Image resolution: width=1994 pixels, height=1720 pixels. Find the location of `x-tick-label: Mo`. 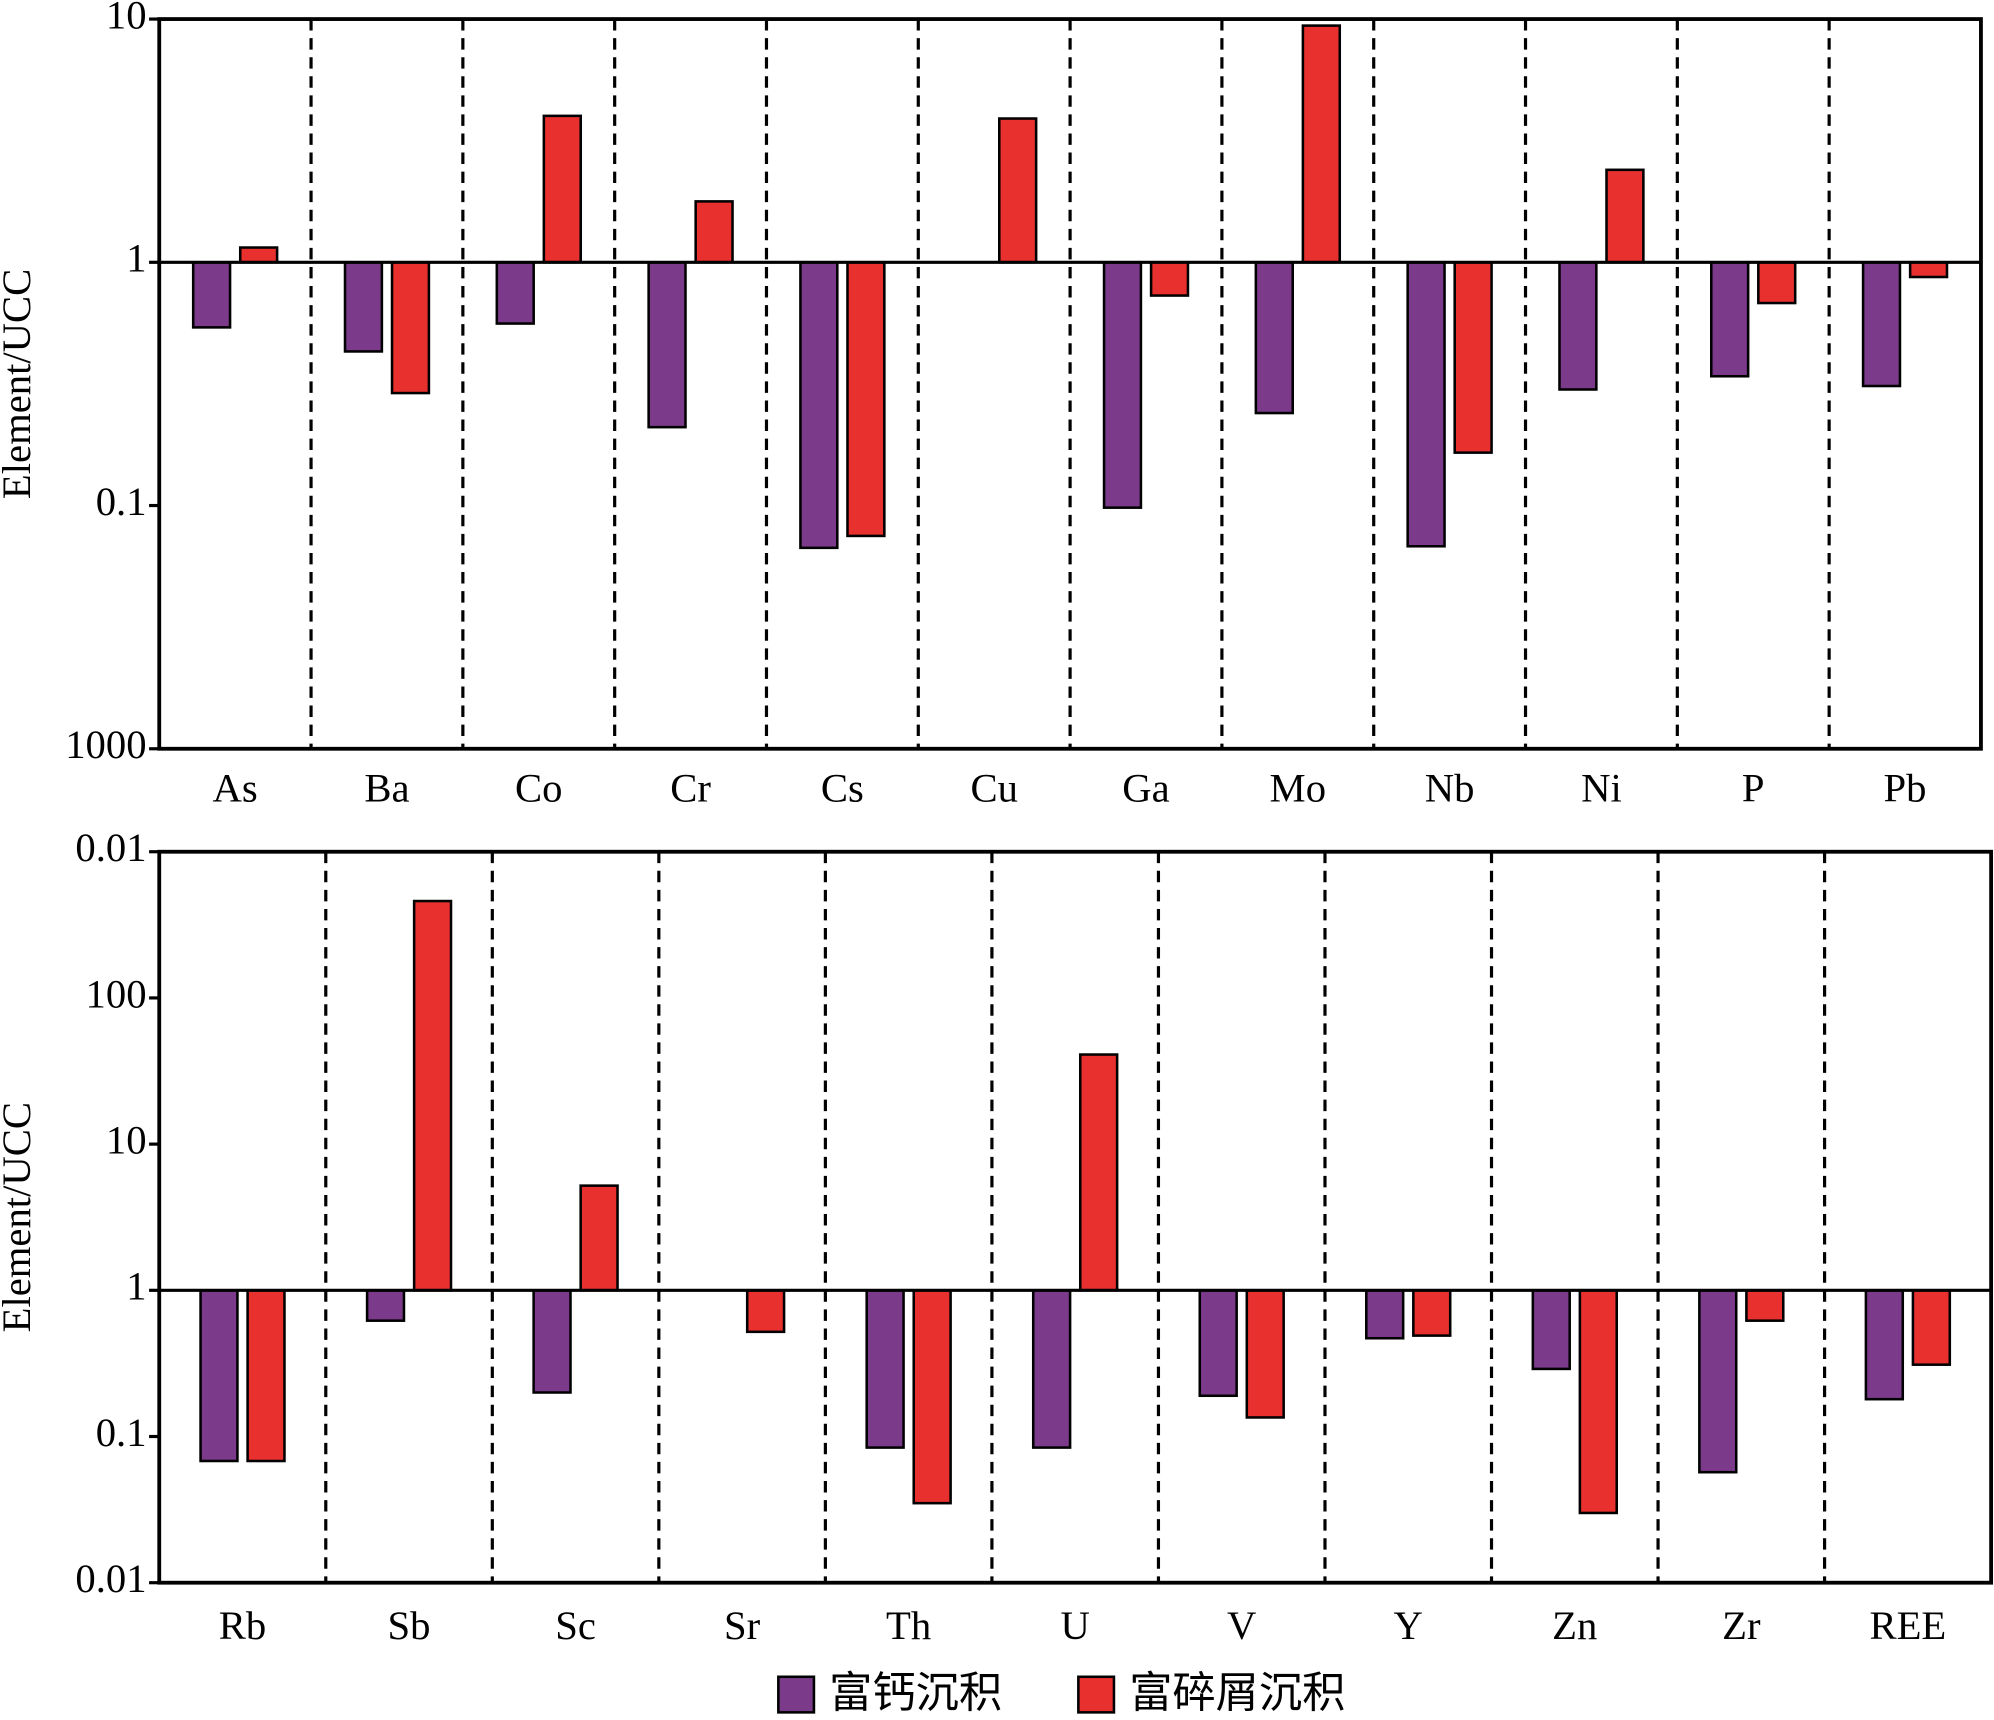

x-tick-label: Mo is located at coordinates (1298, 787).